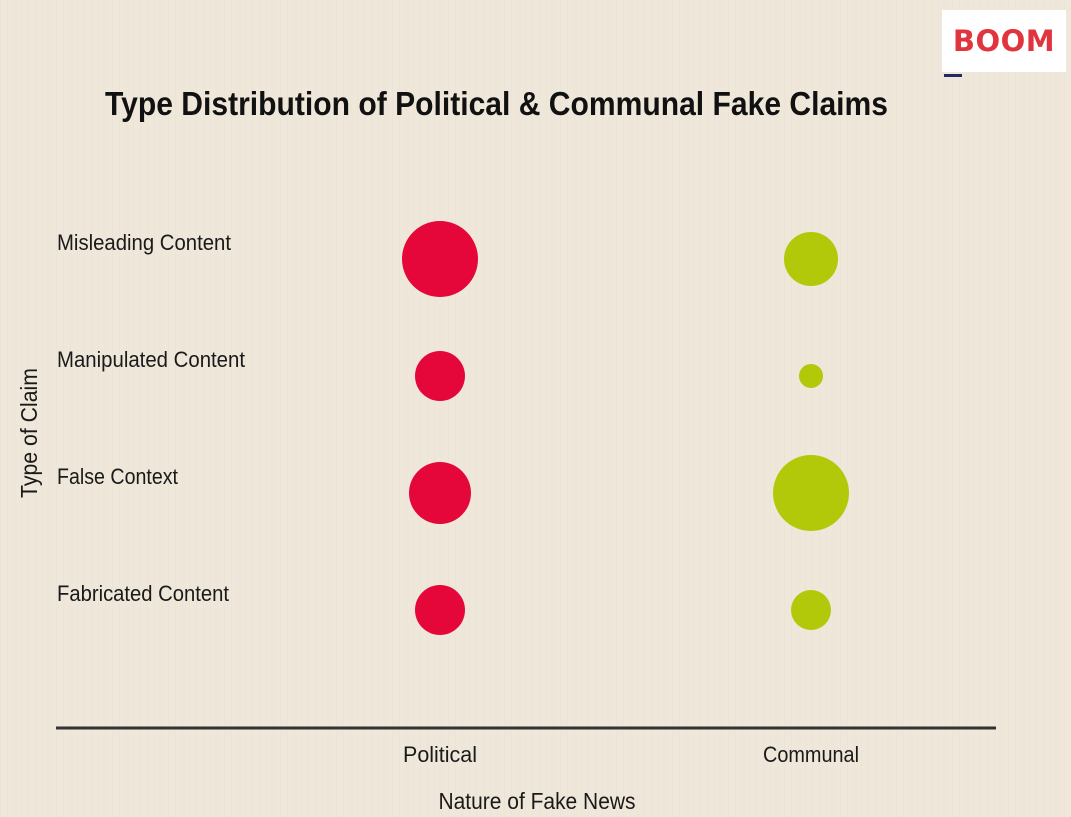  What do you see at coordinates (440, 754) in the screenshot?
I see `x-tick-label: Political` at bounding box center [440, 754].